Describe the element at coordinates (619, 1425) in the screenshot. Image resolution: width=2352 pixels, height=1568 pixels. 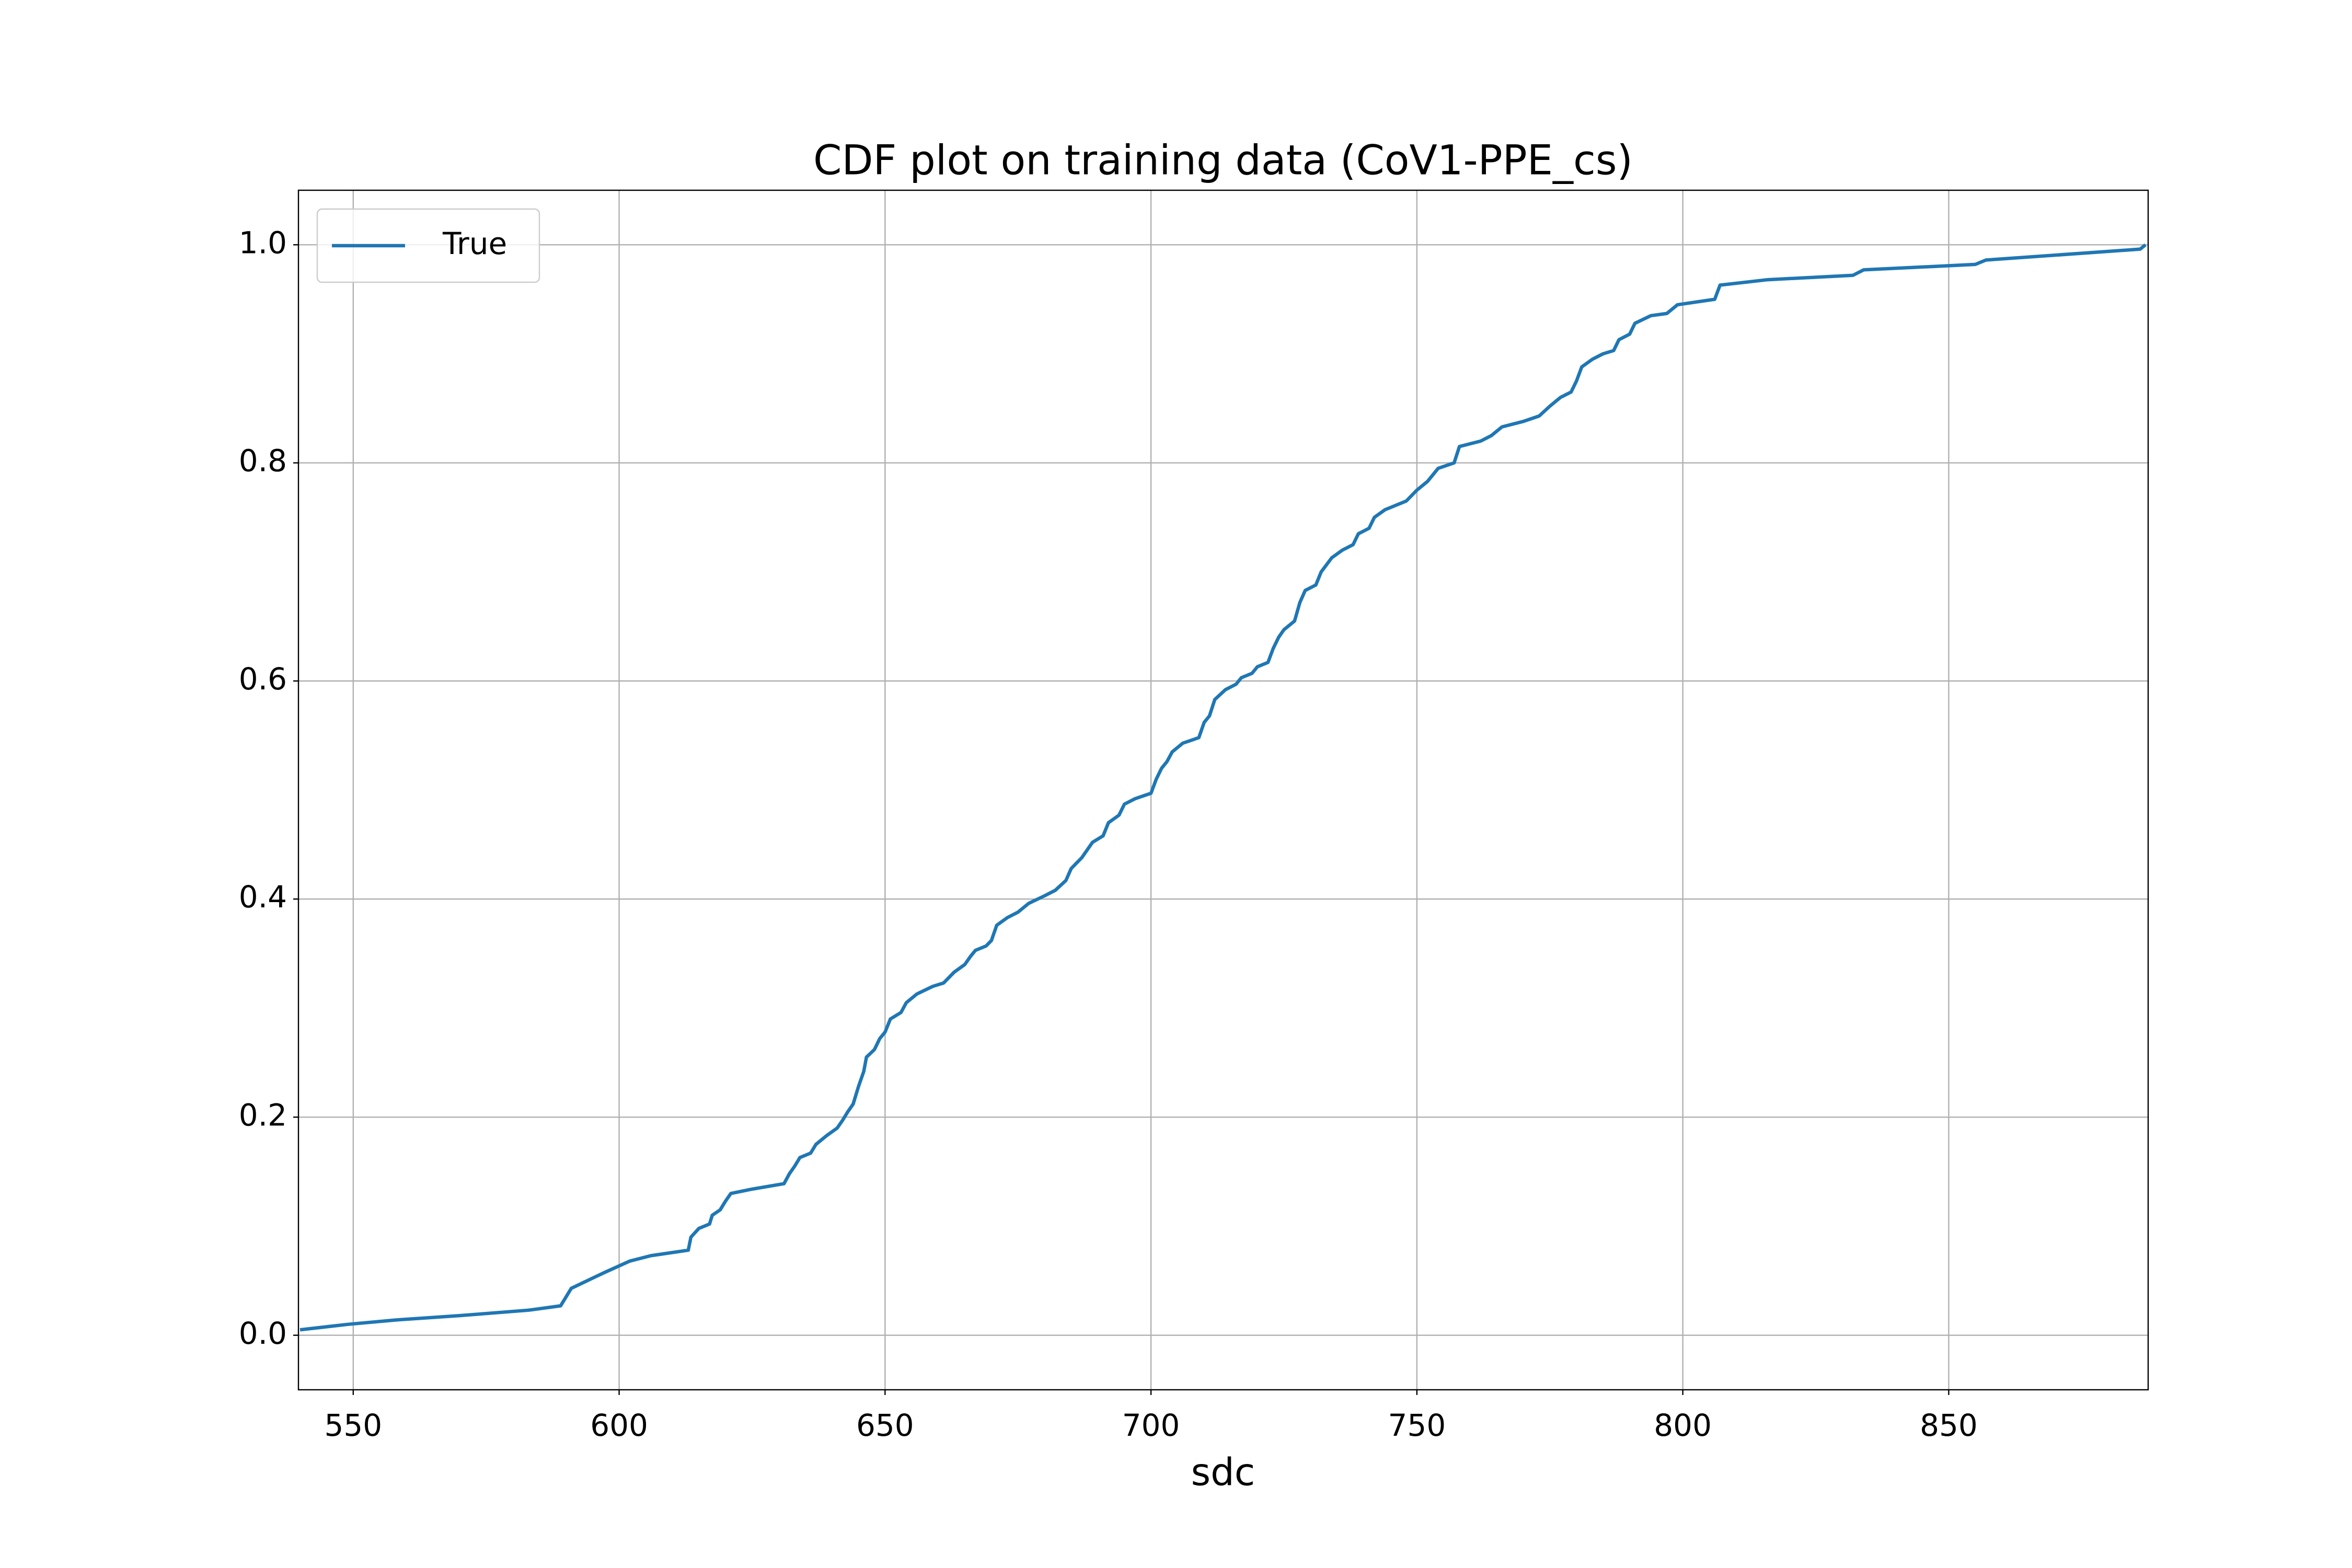
I see `x-tick-label: 600` at that location.